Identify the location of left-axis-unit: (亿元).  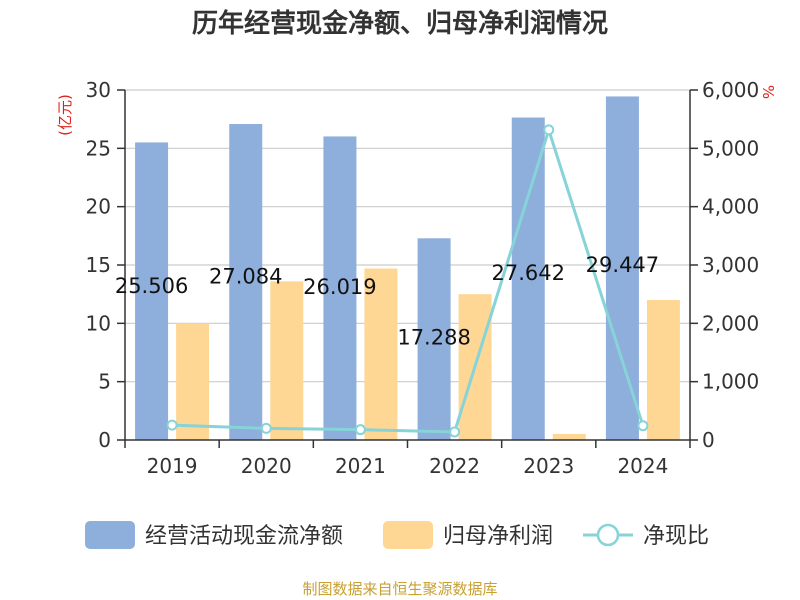
(65, 115).